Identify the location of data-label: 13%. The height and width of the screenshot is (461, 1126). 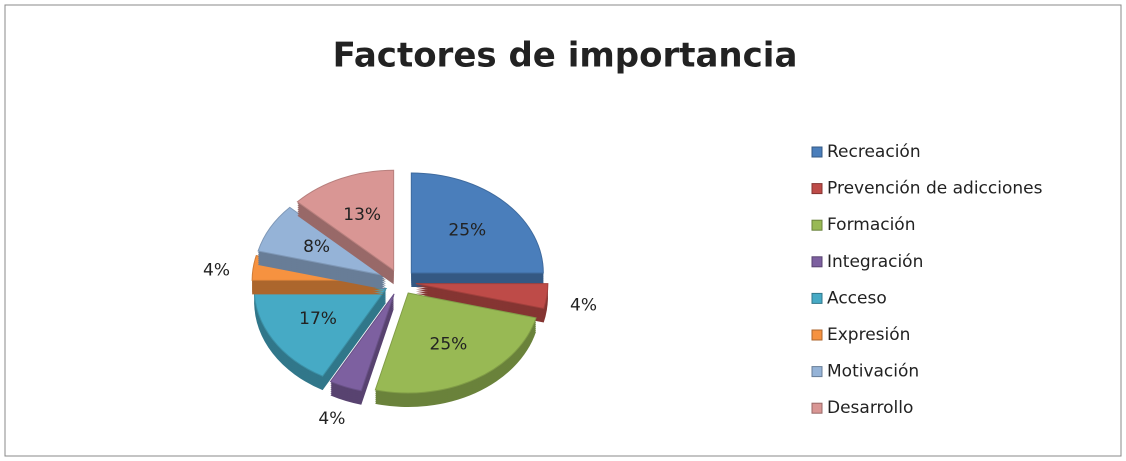
(362, 215).